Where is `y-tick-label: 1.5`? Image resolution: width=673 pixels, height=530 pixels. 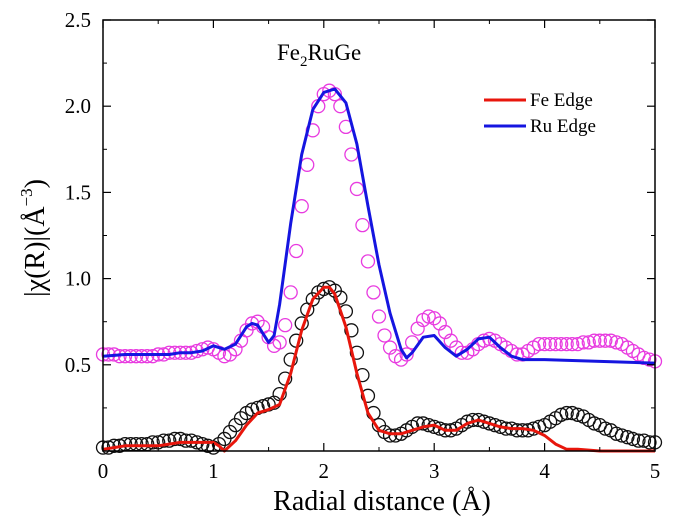
y-tick-label: 1.5 is located at coordinates (78, 192).